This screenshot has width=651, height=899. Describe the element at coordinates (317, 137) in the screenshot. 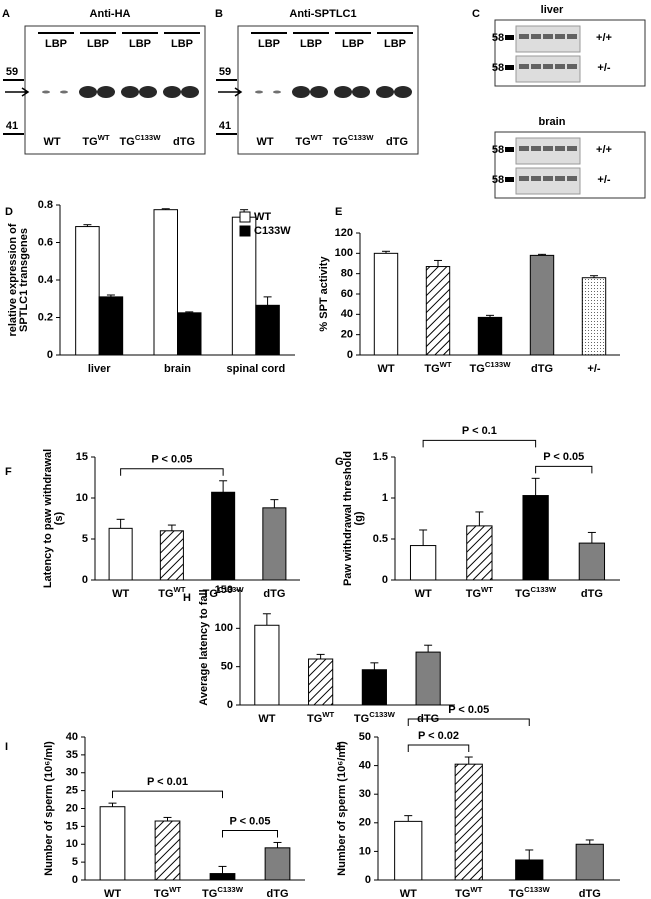

I see `lane-label-sup: WT` at that location.